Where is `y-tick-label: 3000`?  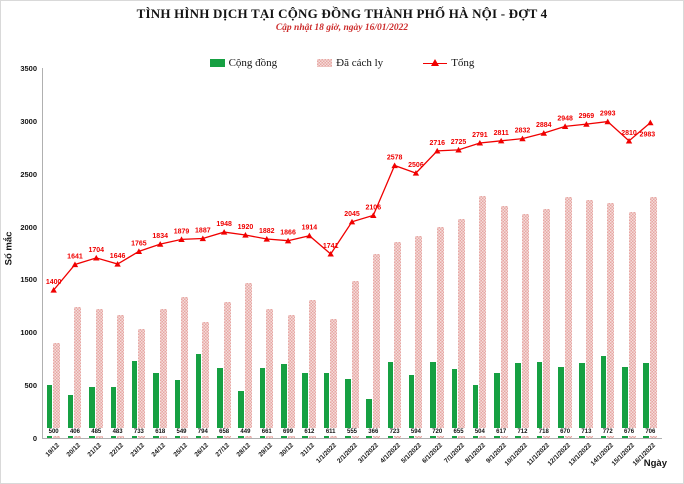 y-tick-label: 3000 is located at coordinates (28, 121).